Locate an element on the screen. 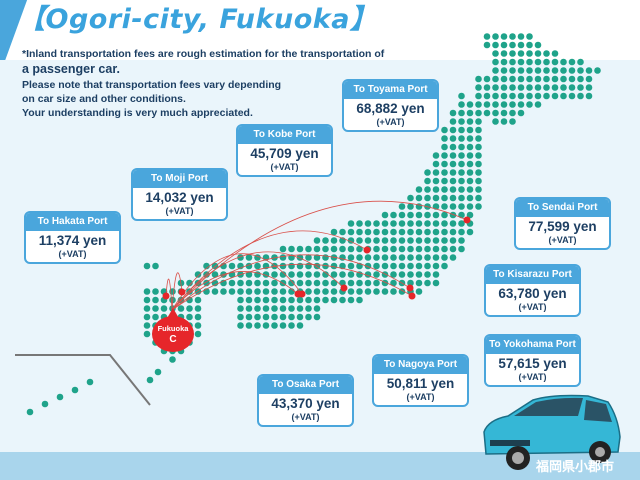 This screenshot has height=480, width=640. port-name: To Kobe Port is located at coordinates (284, 135).